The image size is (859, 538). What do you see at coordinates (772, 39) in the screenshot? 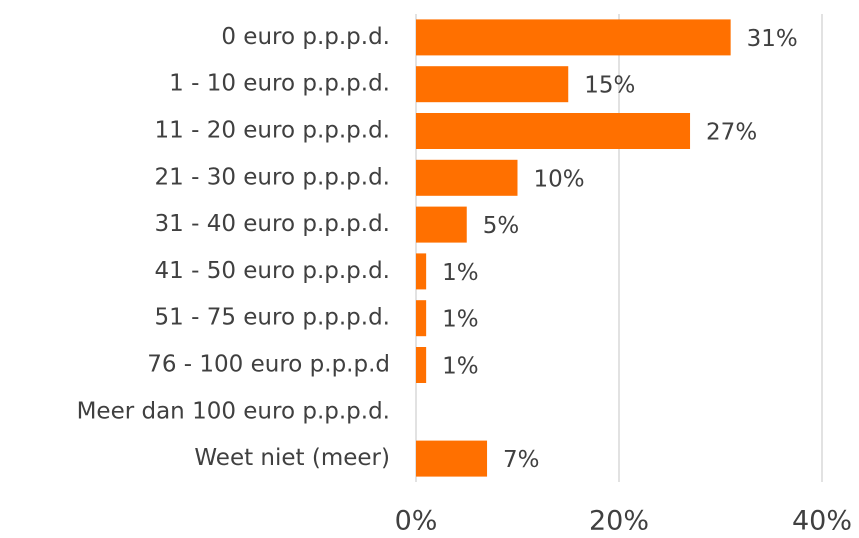
I see `data-label: 31%` at bounding box center [772, 39].